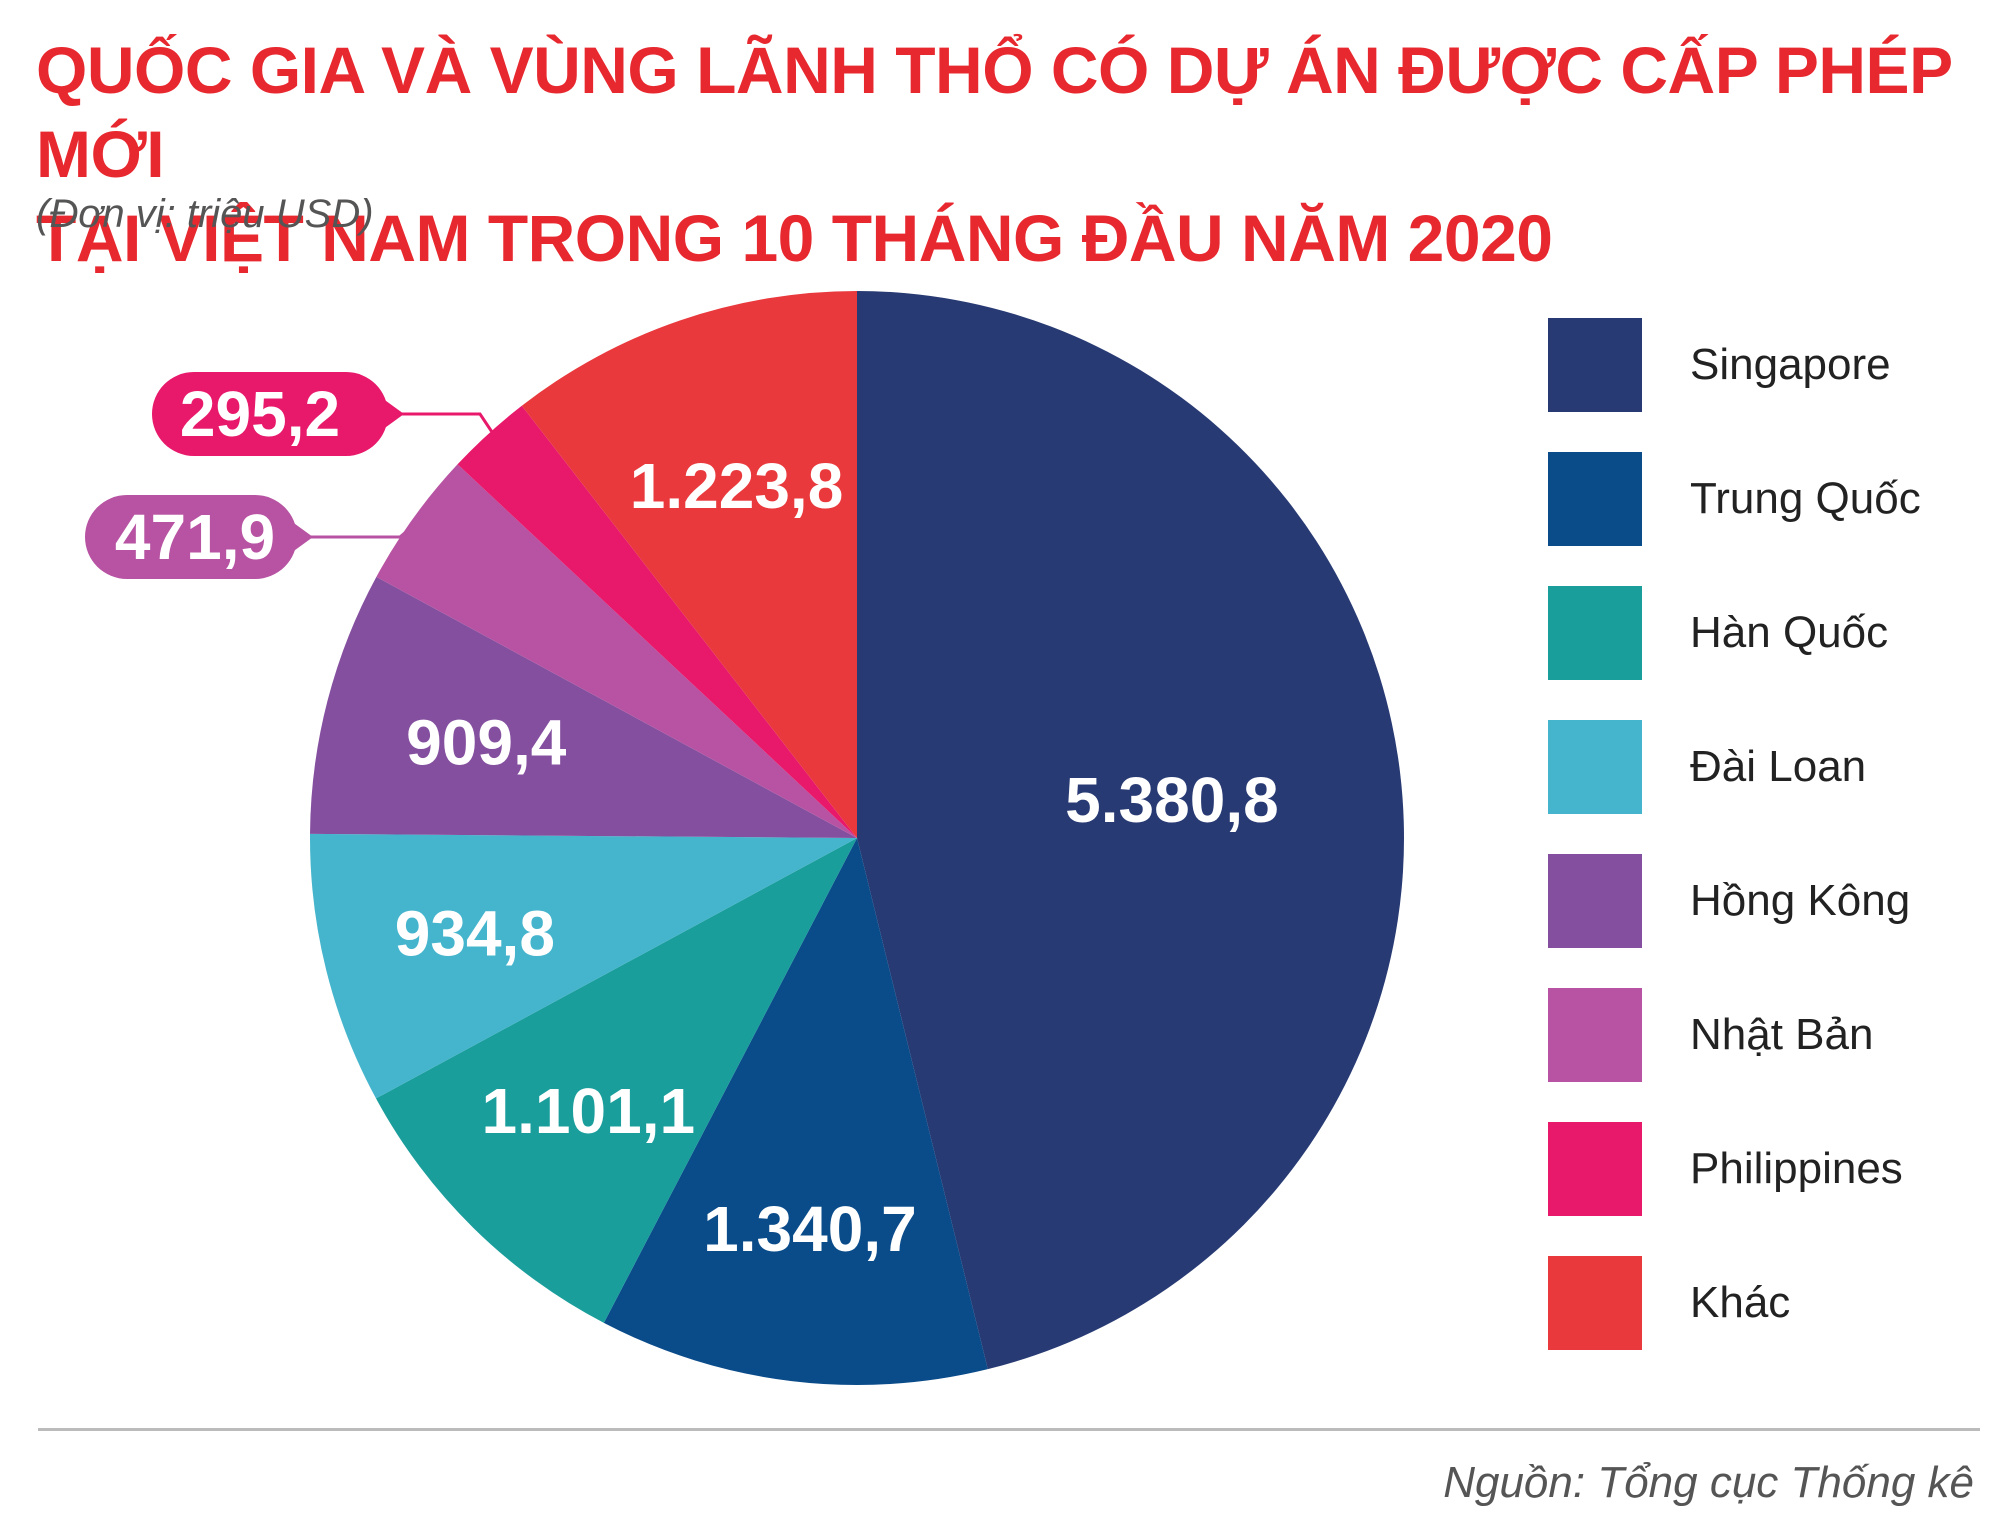 This screenshot has height=1514, width=2000. What do you see at coordinates (205, 214) in the screenshot?
I see `unit-subtitle: (Đơn vị: triệu USD)` at bounding box center [205, 214].